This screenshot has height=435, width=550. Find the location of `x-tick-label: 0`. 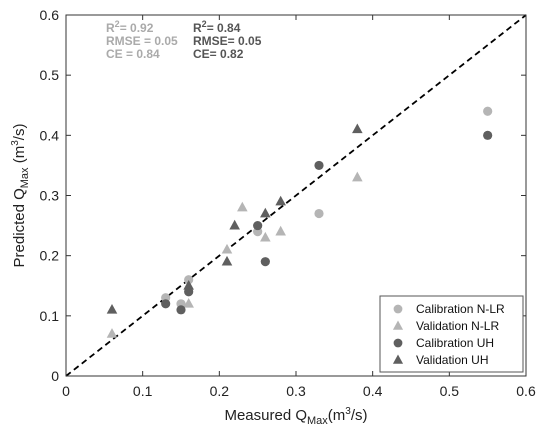

x-tick-label: 0 is located at coordinates (66, 391).